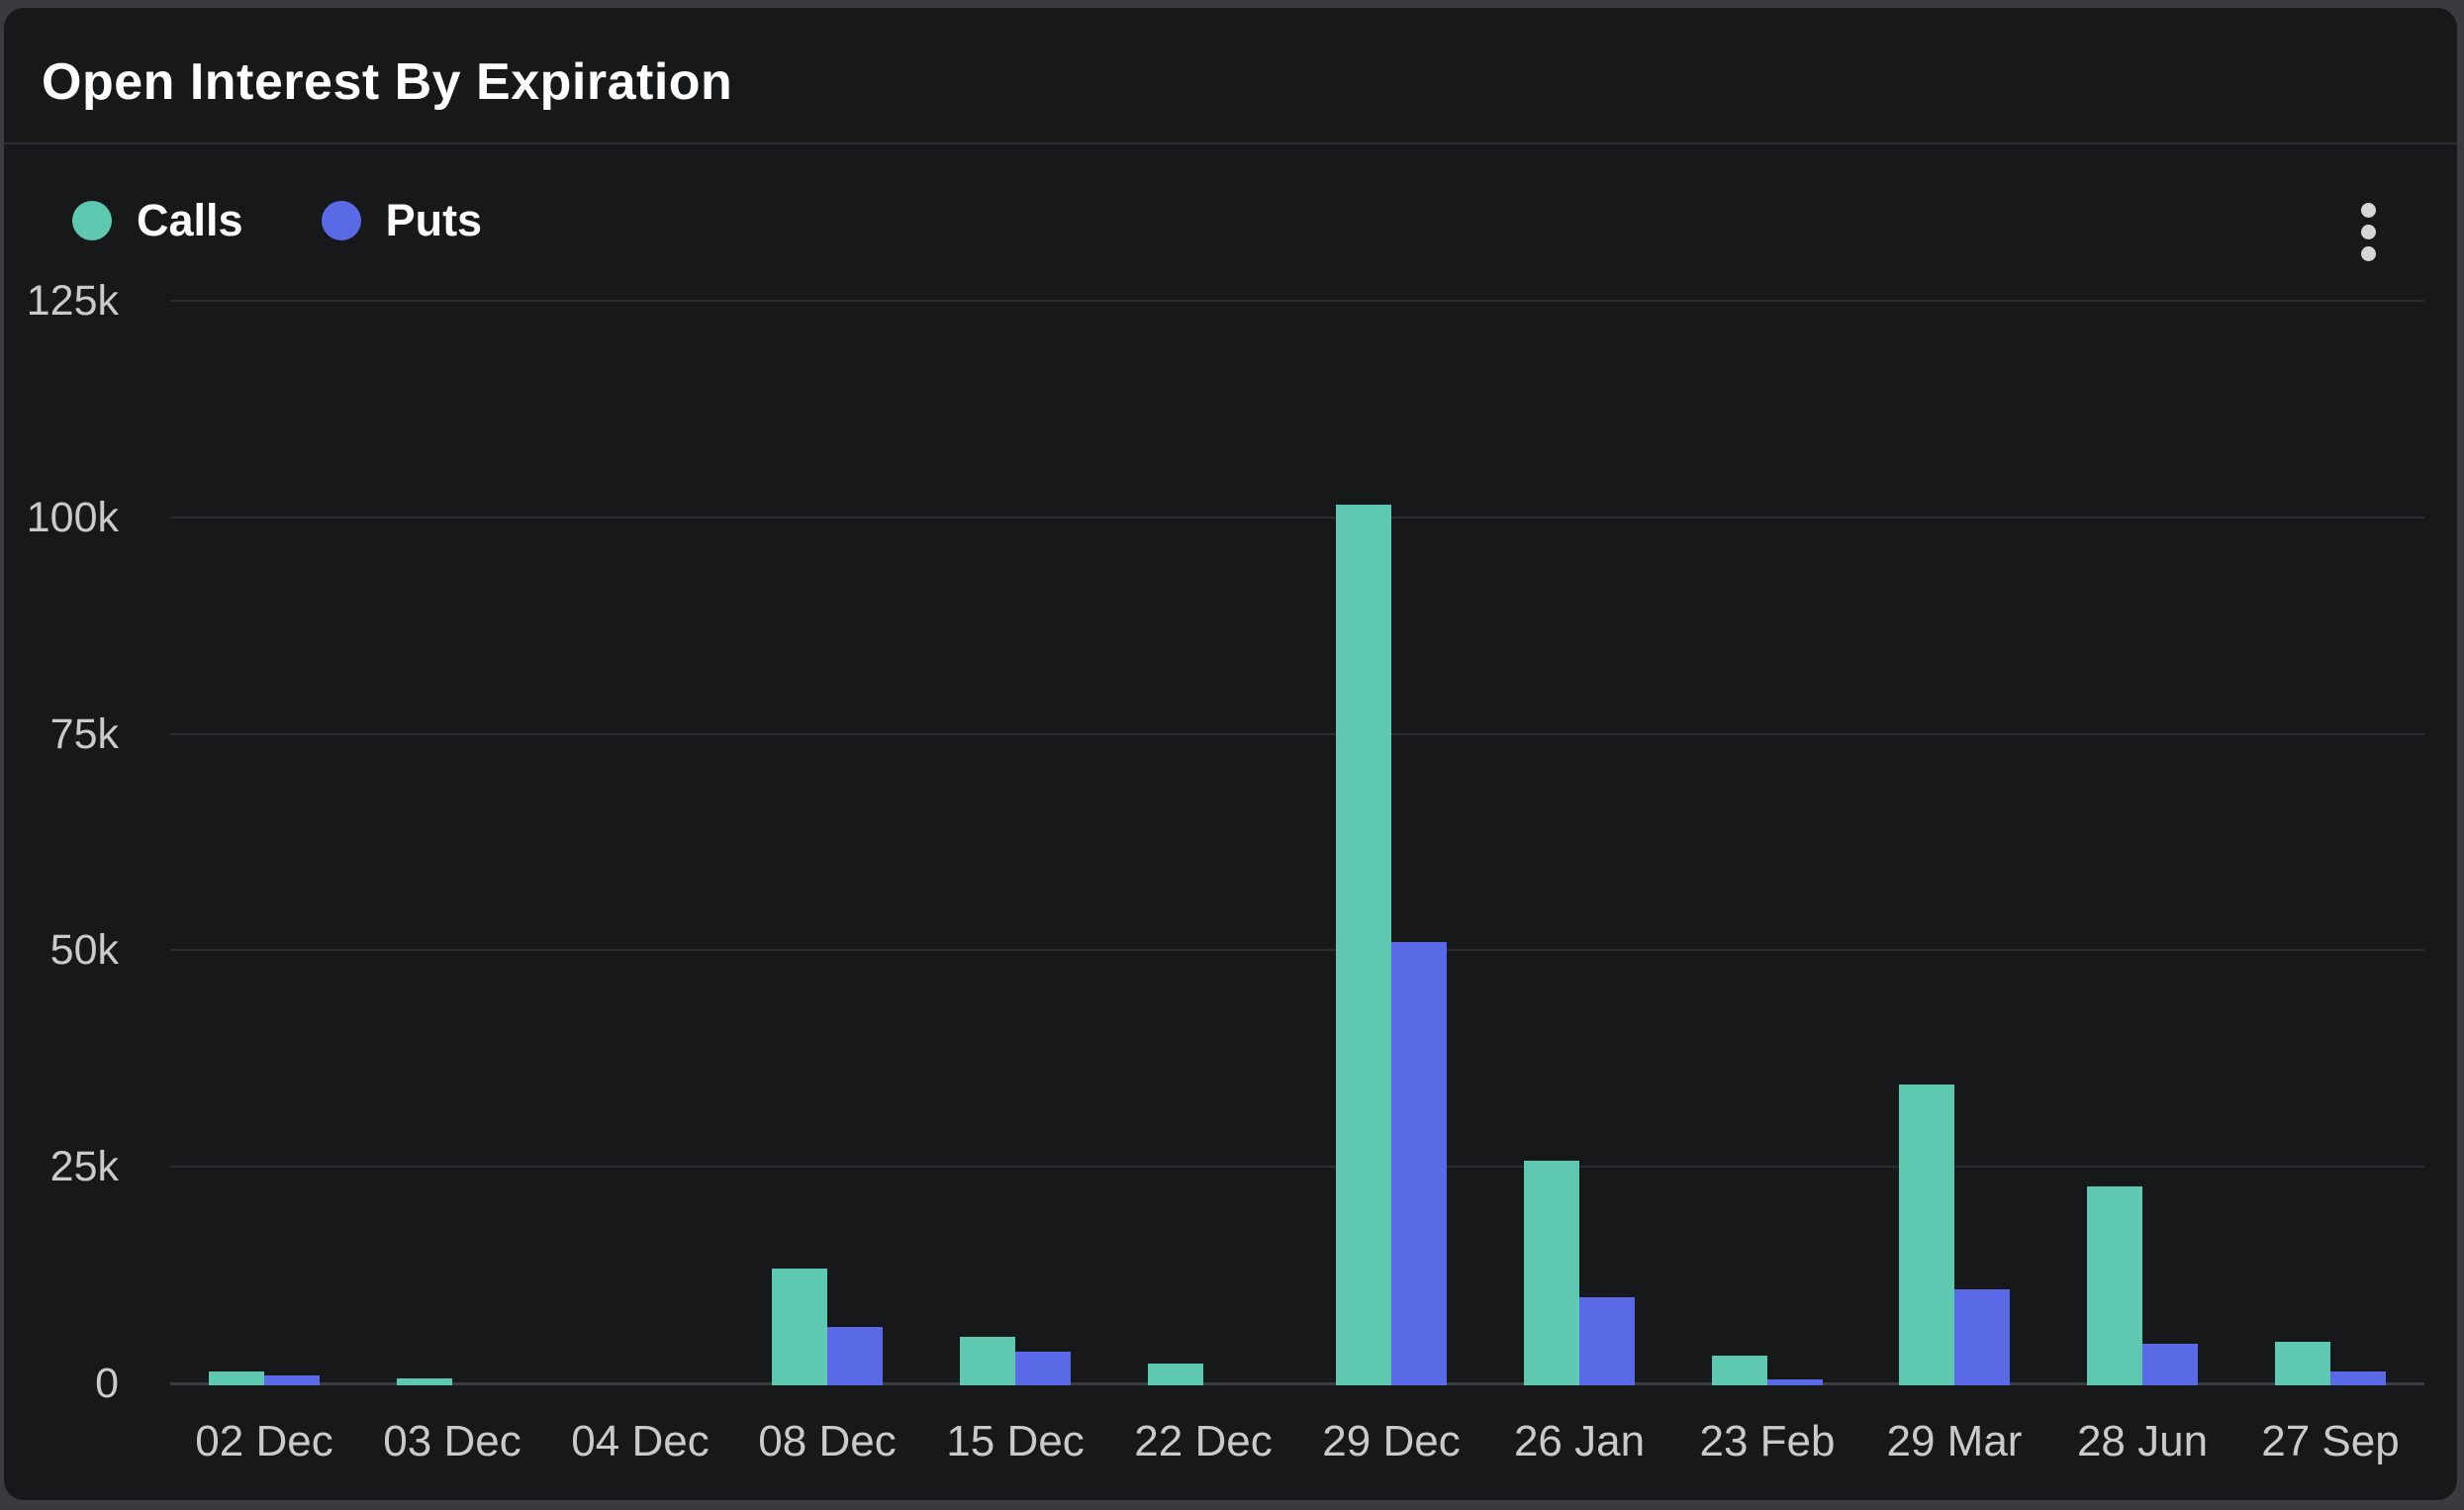 Image resolution: width=2464 pixels, height=1510 pixels. I want to click on calls-bar-08-dec, so click(799, 1327).